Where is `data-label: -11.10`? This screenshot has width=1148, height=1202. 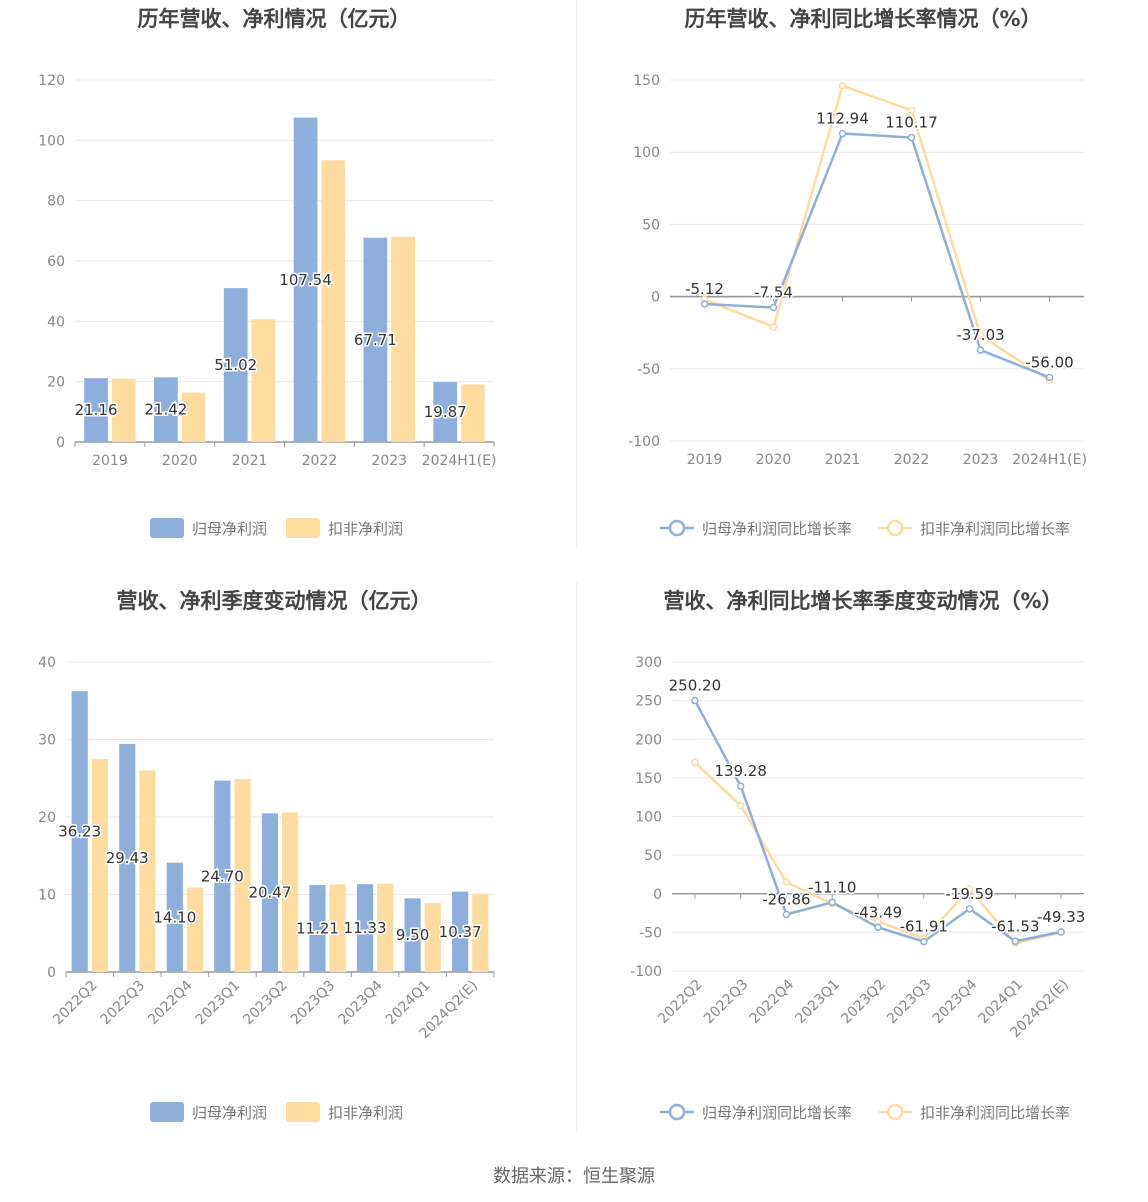
data-label: -11.10 is located at coordinates (832, 887).